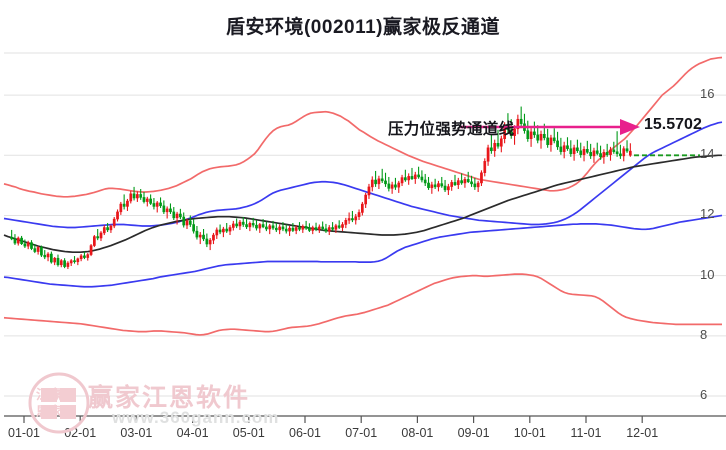 The height and width of the screenshot is (450, 726). What do you see at coordinates (362, 27) in the screenshot?
I see `page-title: 盾安环境(002011)赢家极反通道` at bounding box center [362, 27].